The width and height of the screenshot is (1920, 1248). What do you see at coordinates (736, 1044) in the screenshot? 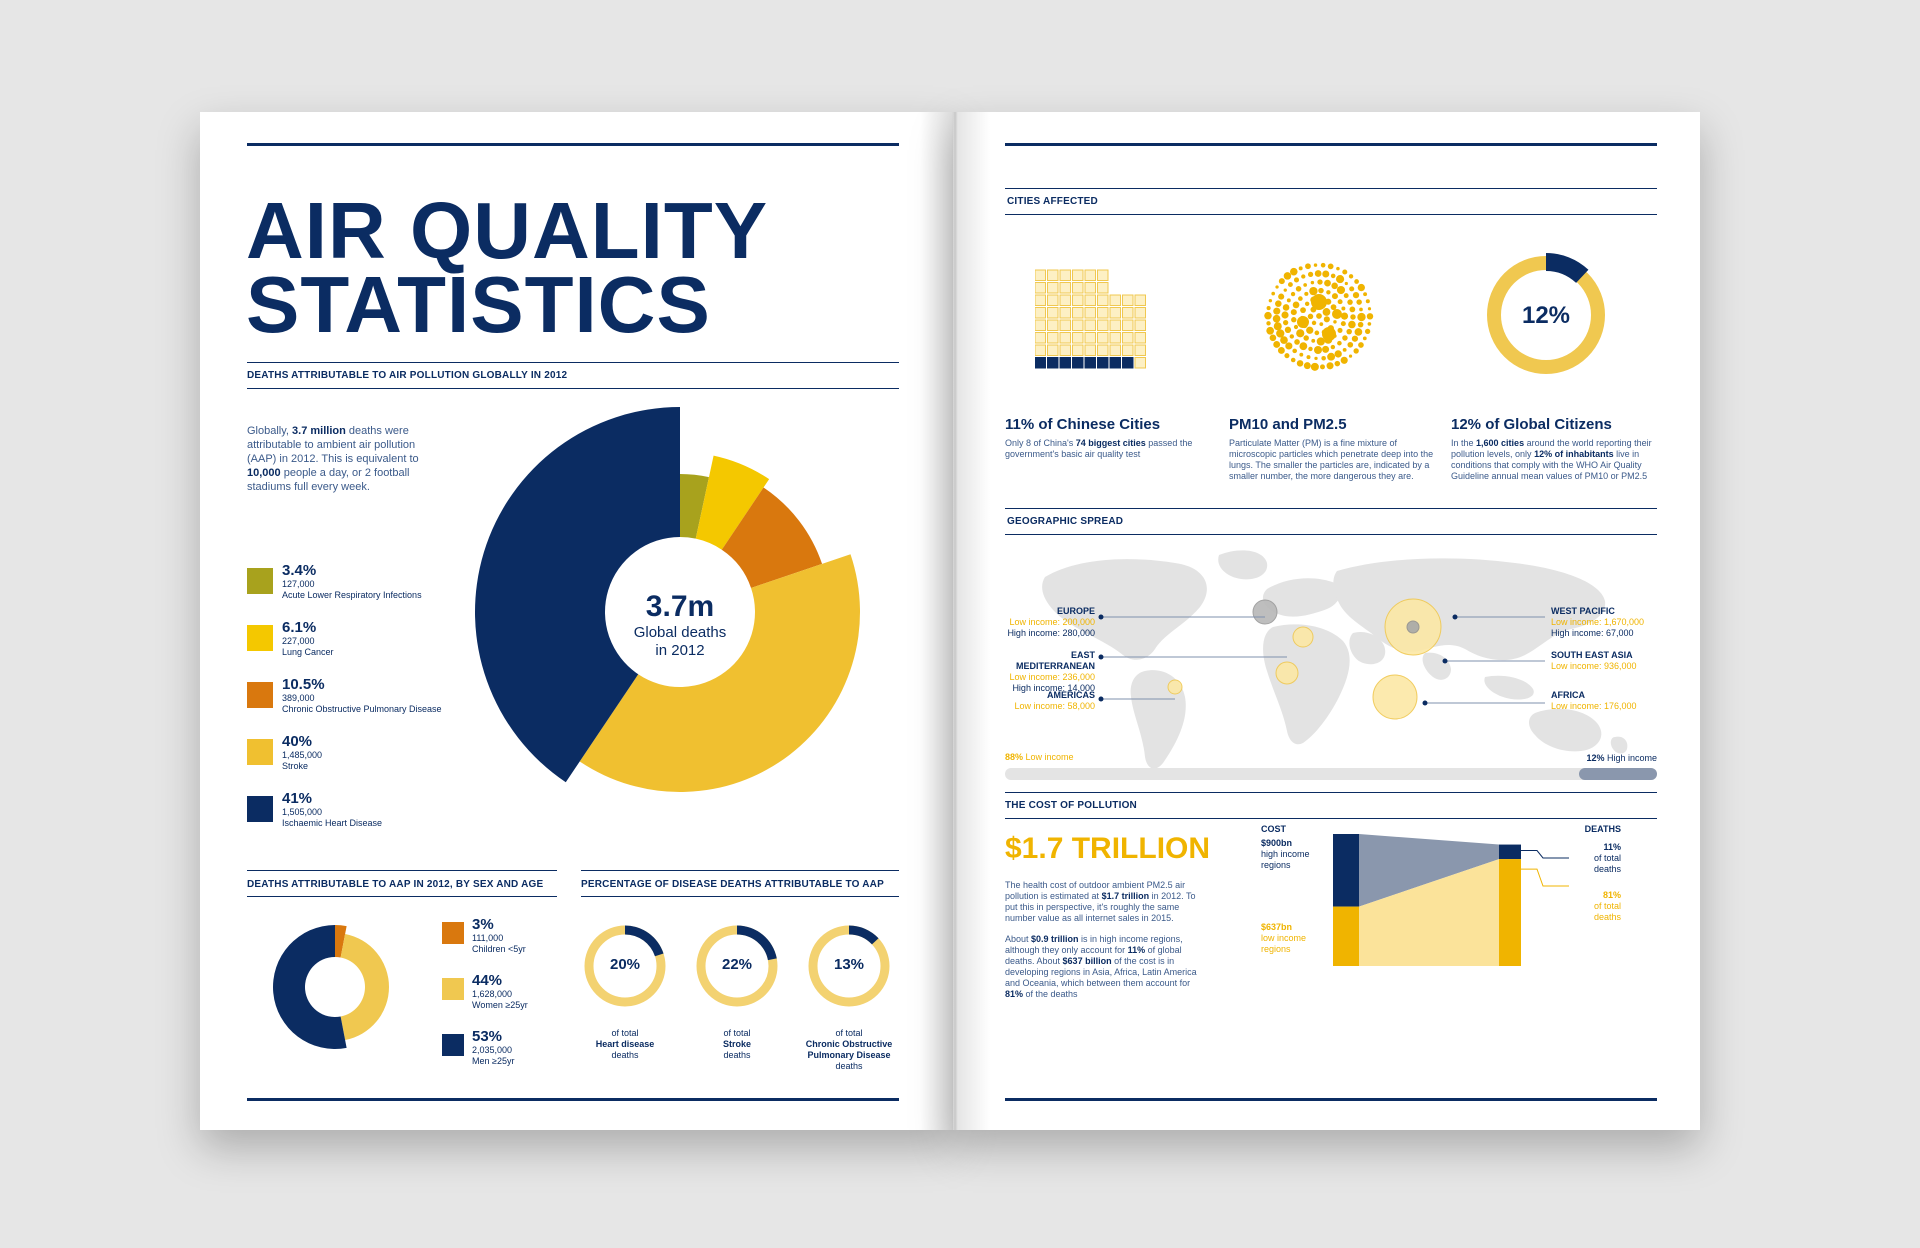
I see `caption-line: Stroke` at bounding box center [736, 1044].